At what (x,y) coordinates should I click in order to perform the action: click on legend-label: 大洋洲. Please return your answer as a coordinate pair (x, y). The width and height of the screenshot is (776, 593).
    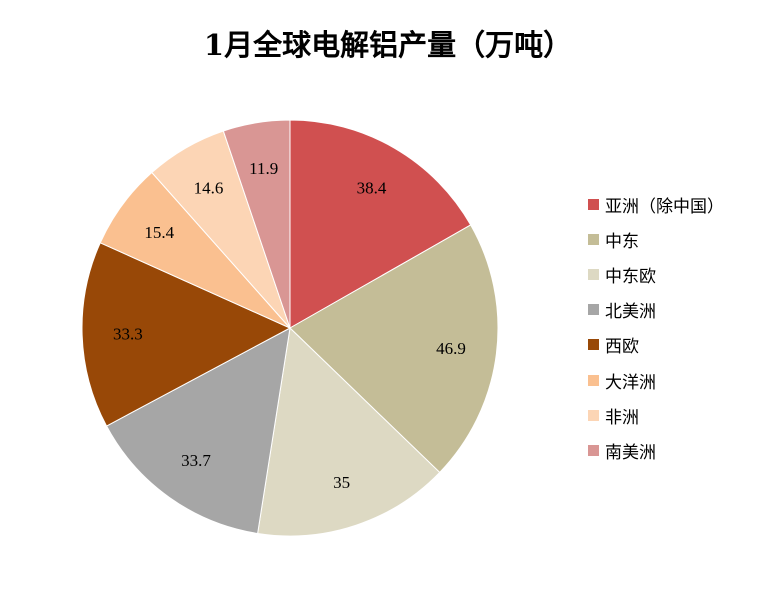
    Looking at the image, I should click on (630, 382).